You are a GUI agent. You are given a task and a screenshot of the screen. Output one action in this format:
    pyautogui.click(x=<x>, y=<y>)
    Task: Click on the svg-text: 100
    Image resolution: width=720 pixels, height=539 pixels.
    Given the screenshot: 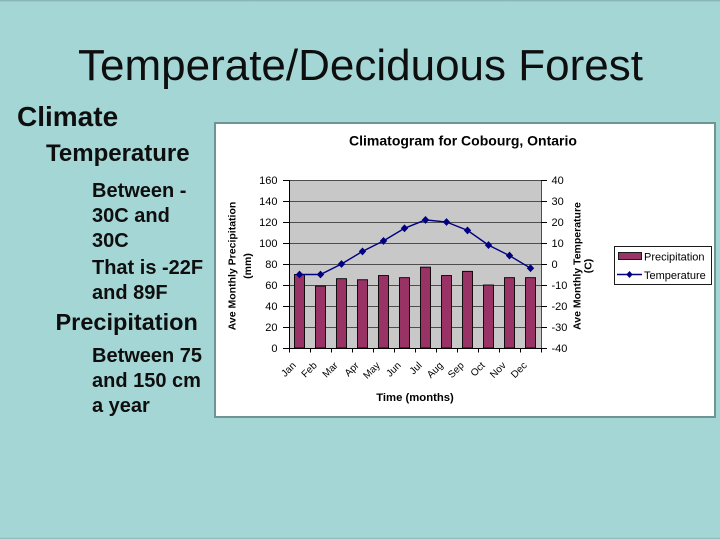 What is the action you would take?
    pyautogui.click(x=268, y=244)
    